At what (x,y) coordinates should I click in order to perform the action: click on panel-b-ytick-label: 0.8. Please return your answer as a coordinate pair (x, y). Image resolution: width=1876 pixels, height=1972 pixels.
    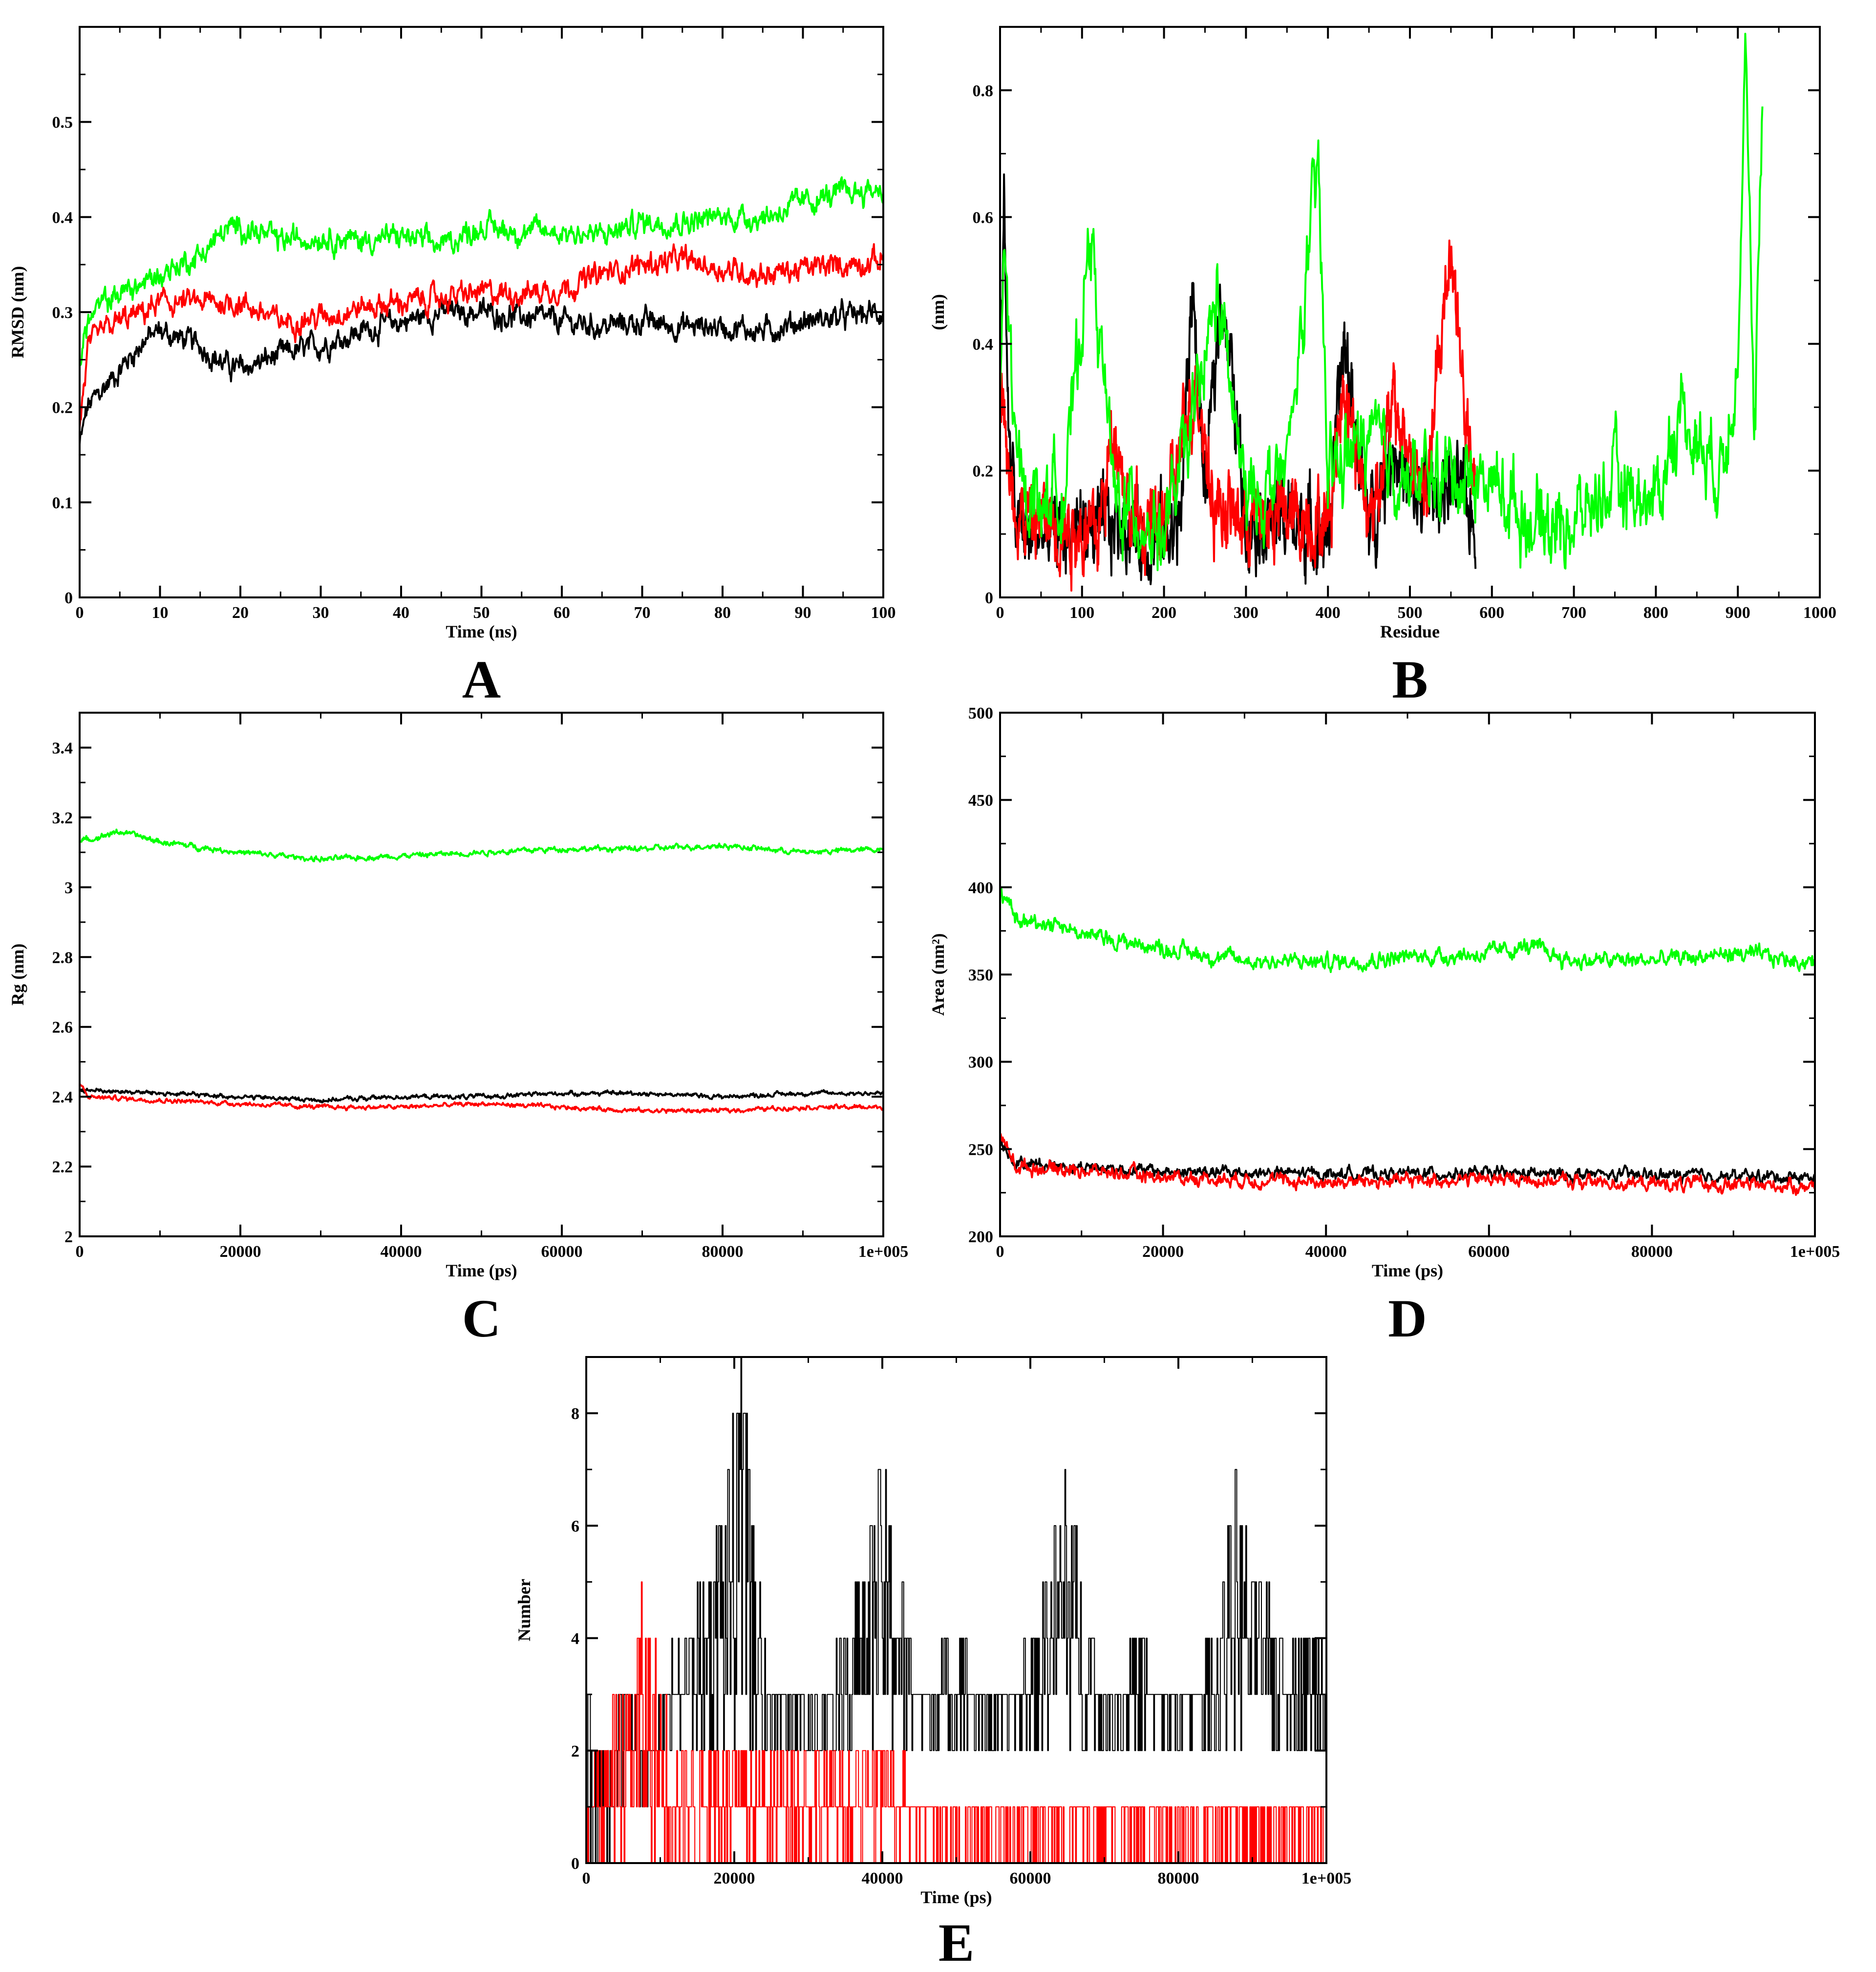
    Looking at the image, I should click on (983, 91).